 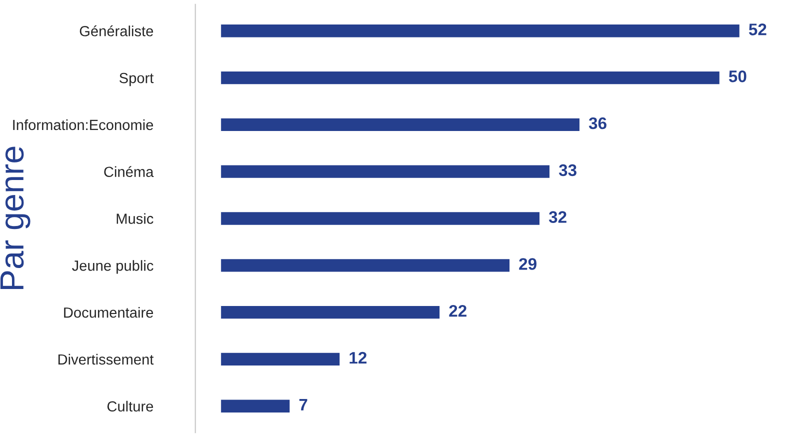 What do you see at coordinates (358, 358) in the screenshot?
I see `data-label: 12` at bounding box center [358, 358].